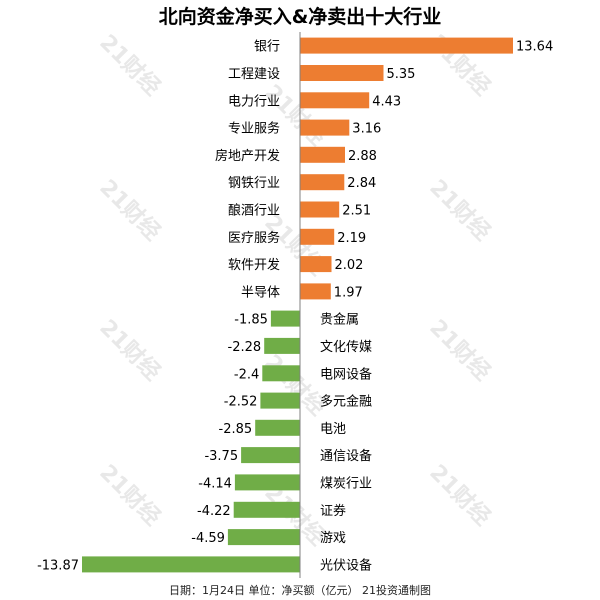 Image resolution: width=600 pixels, height=600 pixels. What do you see at coordinates (221, 456) in the screenshot?
I see `value-label: -3.75` at bounding box center [221, 456].